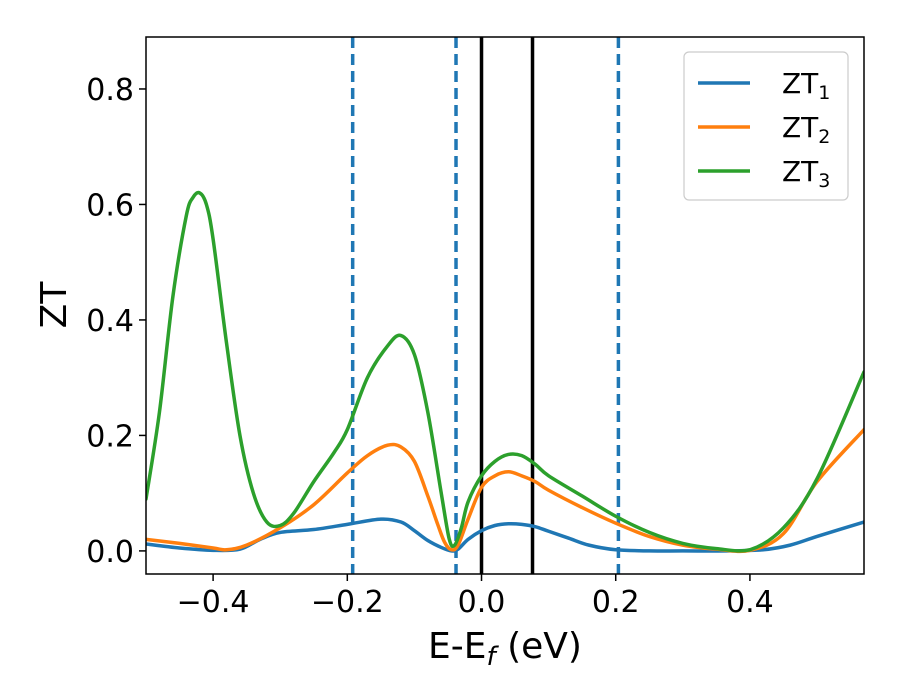 The height and width of the screenshot is (700, 900). I want to click on x-tick-label: −0.2, so click(347, 602).